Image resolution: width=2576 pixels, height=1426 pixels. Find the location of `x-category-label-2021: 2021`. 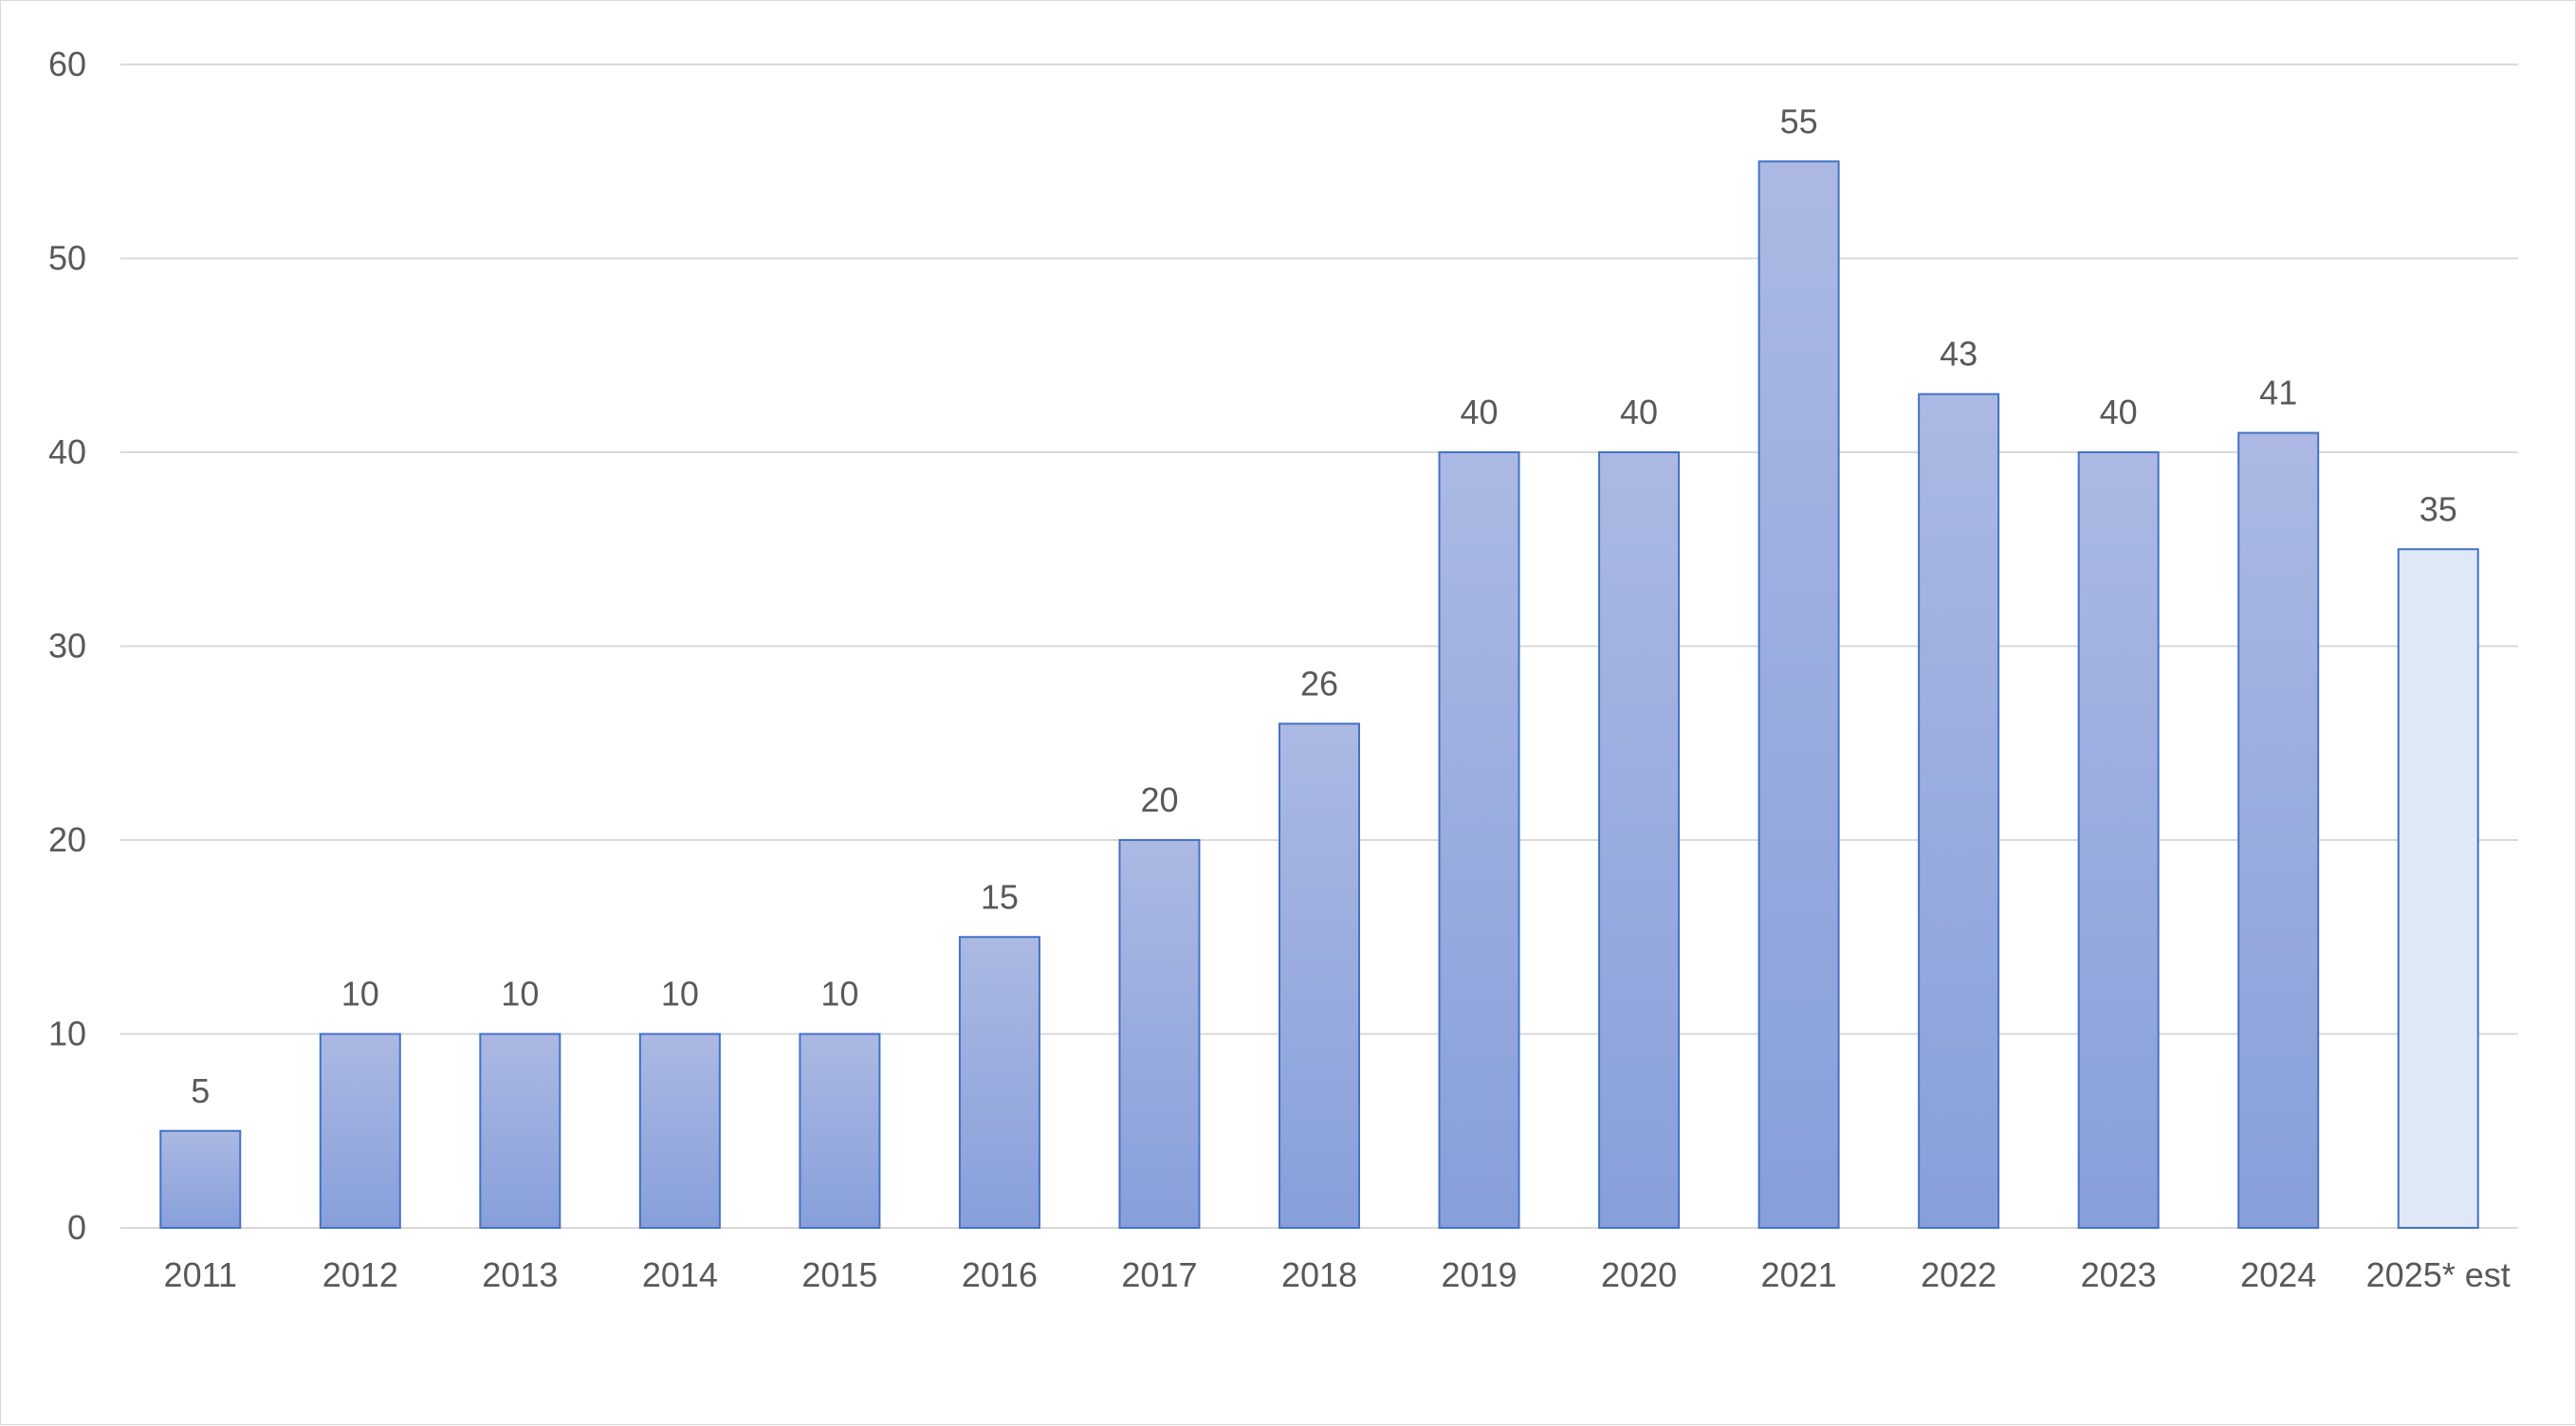

x-category-label-2021: 2021 is located at coordinates (1799, 1274).